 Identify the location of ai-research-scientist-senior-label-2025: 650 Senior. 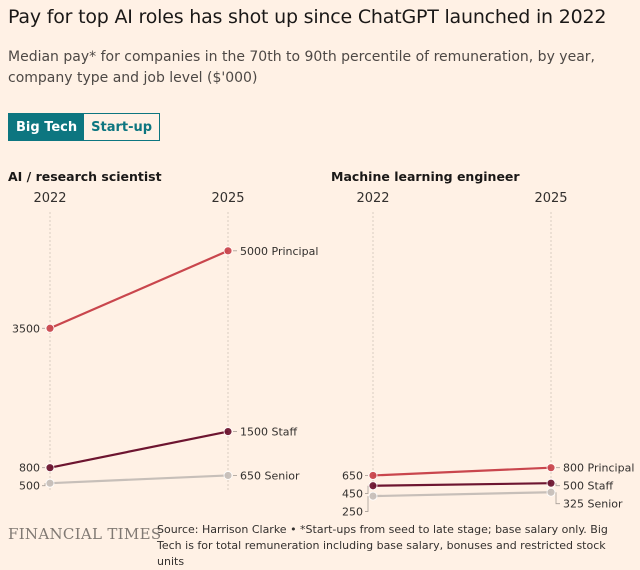
(270, 475).